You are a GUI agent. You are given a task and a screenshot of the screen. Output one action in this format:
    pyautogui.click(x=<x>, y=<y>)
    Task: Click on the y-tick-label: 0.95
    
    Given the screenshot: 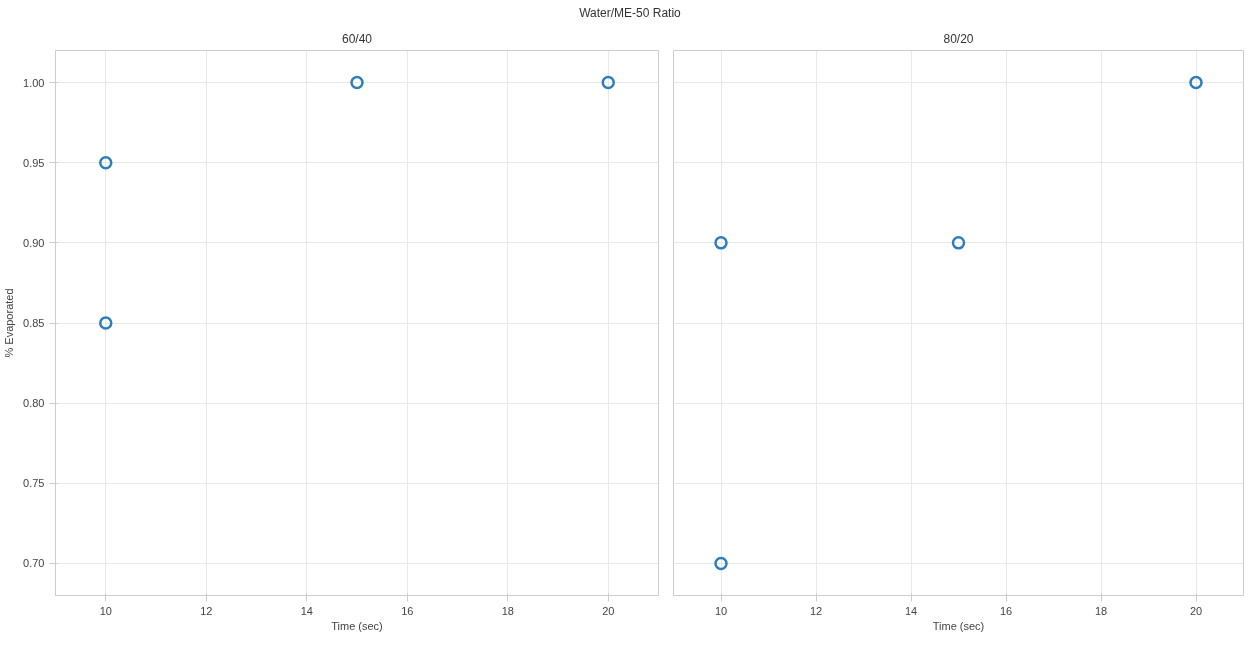 What is the action you would take?
    pyautogui.click(x=34, y=162)
    